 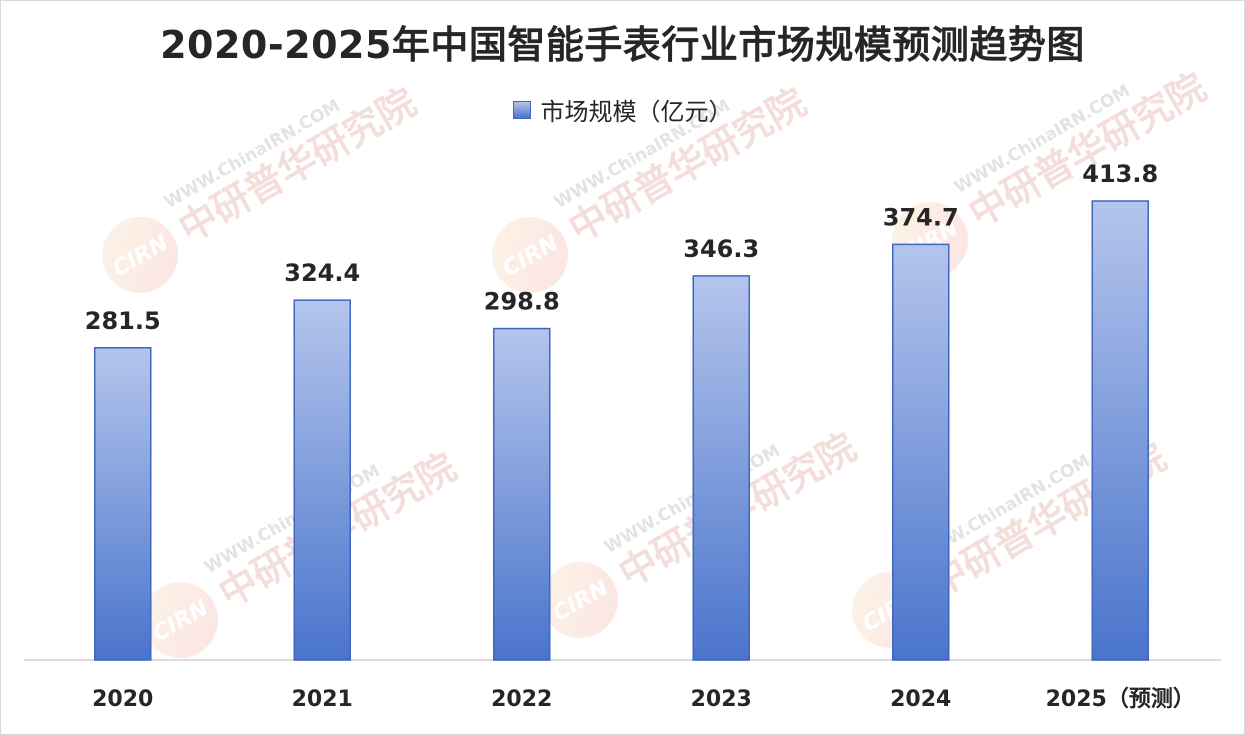 I want to click on chart-legend: 市场规模（亿元）, so click(x=622, y=109).